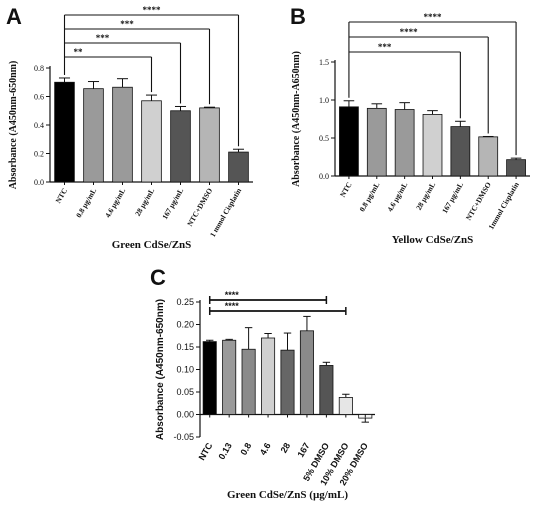 The height and width of the screenshot is (515, 550). Describe the element at coordinates (79, 52) in the screenshot. I see `significance-label: **` at that location.